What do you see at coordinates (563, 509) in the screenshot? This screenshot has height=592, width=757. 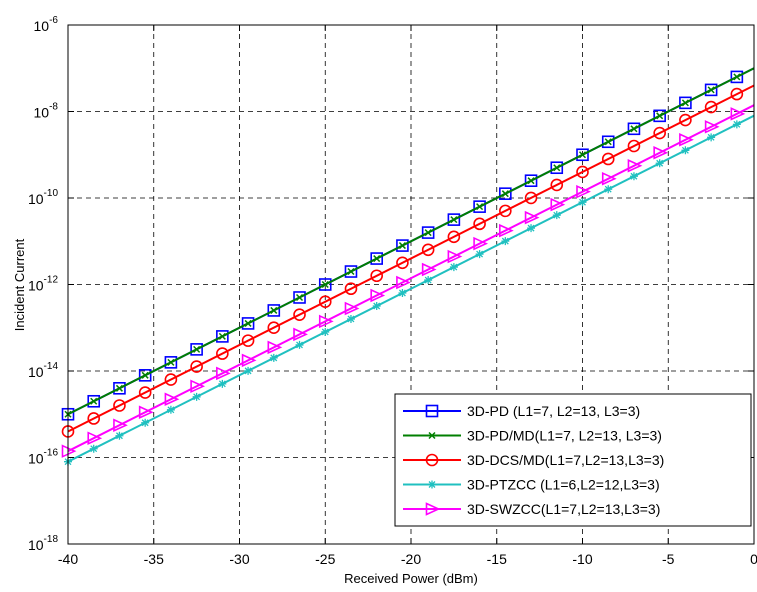 I see `legend-label: 3D-SWZCC(L1=7,L2=13,L3=3)` at bounding box center [563, 509].